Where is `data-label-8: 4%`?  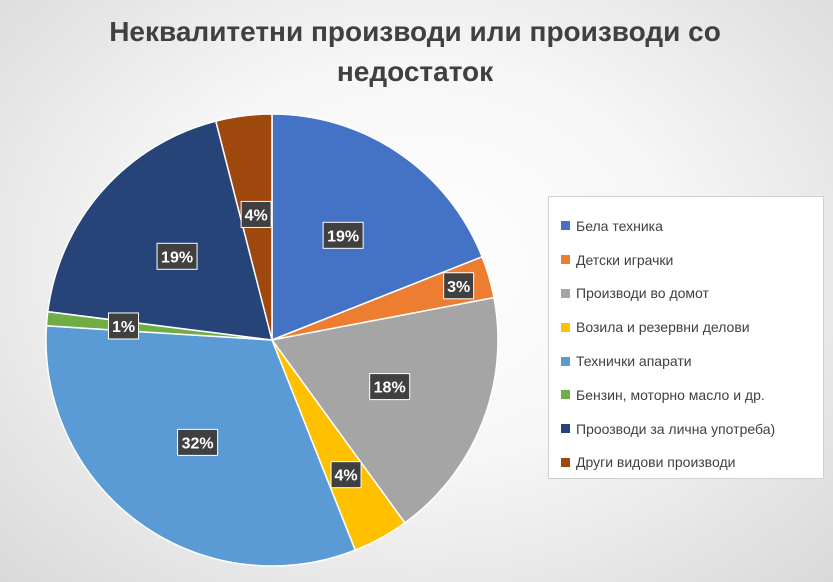 data-label-8: 4% is located at coordinates (256, 214).